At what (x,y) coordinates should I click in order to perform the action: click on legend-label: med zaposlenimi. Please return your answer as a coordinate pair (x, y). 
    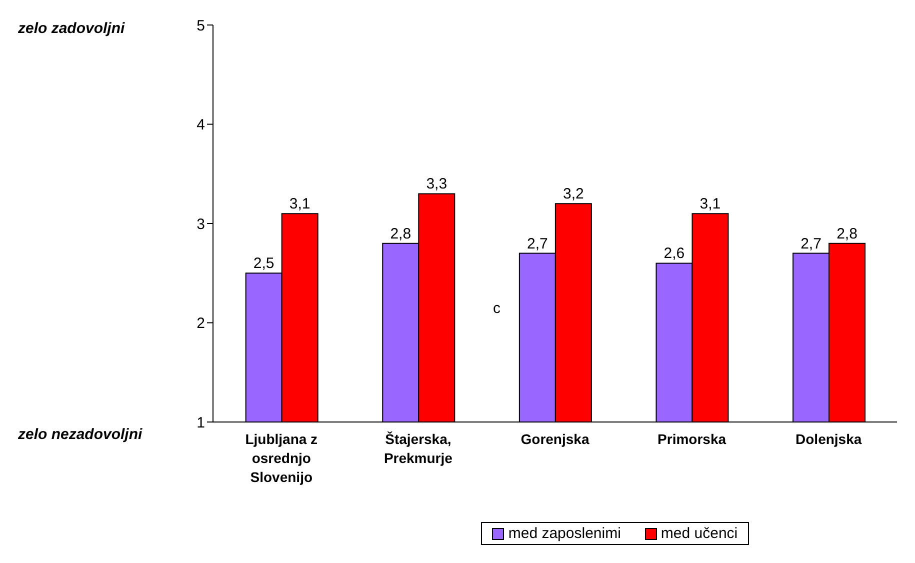
    Looking at the image, I should click on (564, 533).